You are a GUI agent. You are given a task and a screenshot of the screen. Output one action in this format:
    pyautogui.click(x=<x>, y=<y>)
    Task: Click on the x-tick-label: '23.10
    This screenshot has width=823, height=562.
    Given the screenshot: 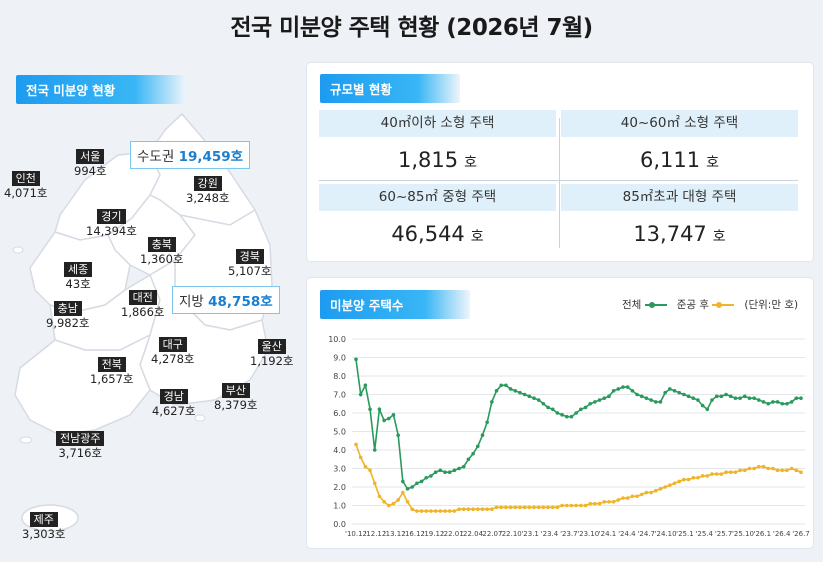 What is the action you would take?
    pyautogui.click(x=588, y=534)
    